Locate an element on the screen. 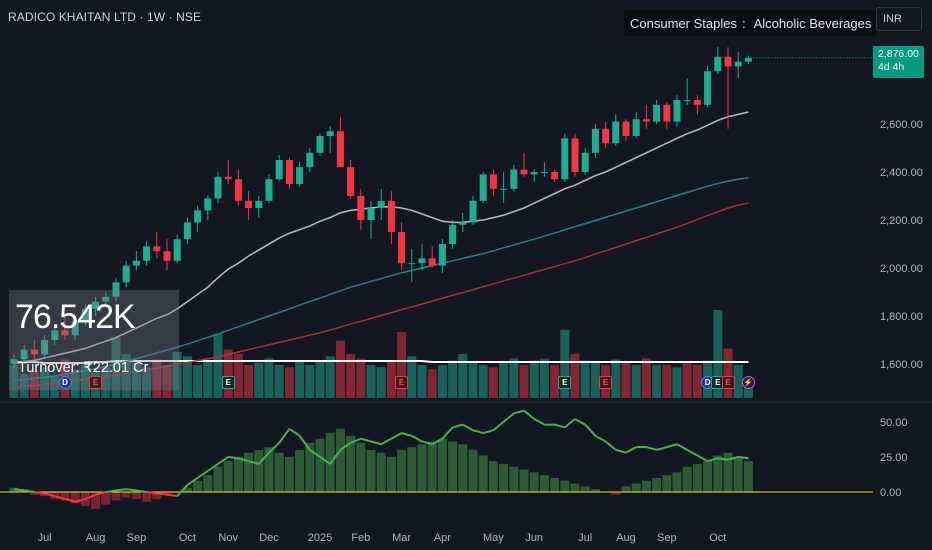 This screenshot has width=932, height=550. price-axis-label: 1,800.00 is located at coordinates (901, 317).